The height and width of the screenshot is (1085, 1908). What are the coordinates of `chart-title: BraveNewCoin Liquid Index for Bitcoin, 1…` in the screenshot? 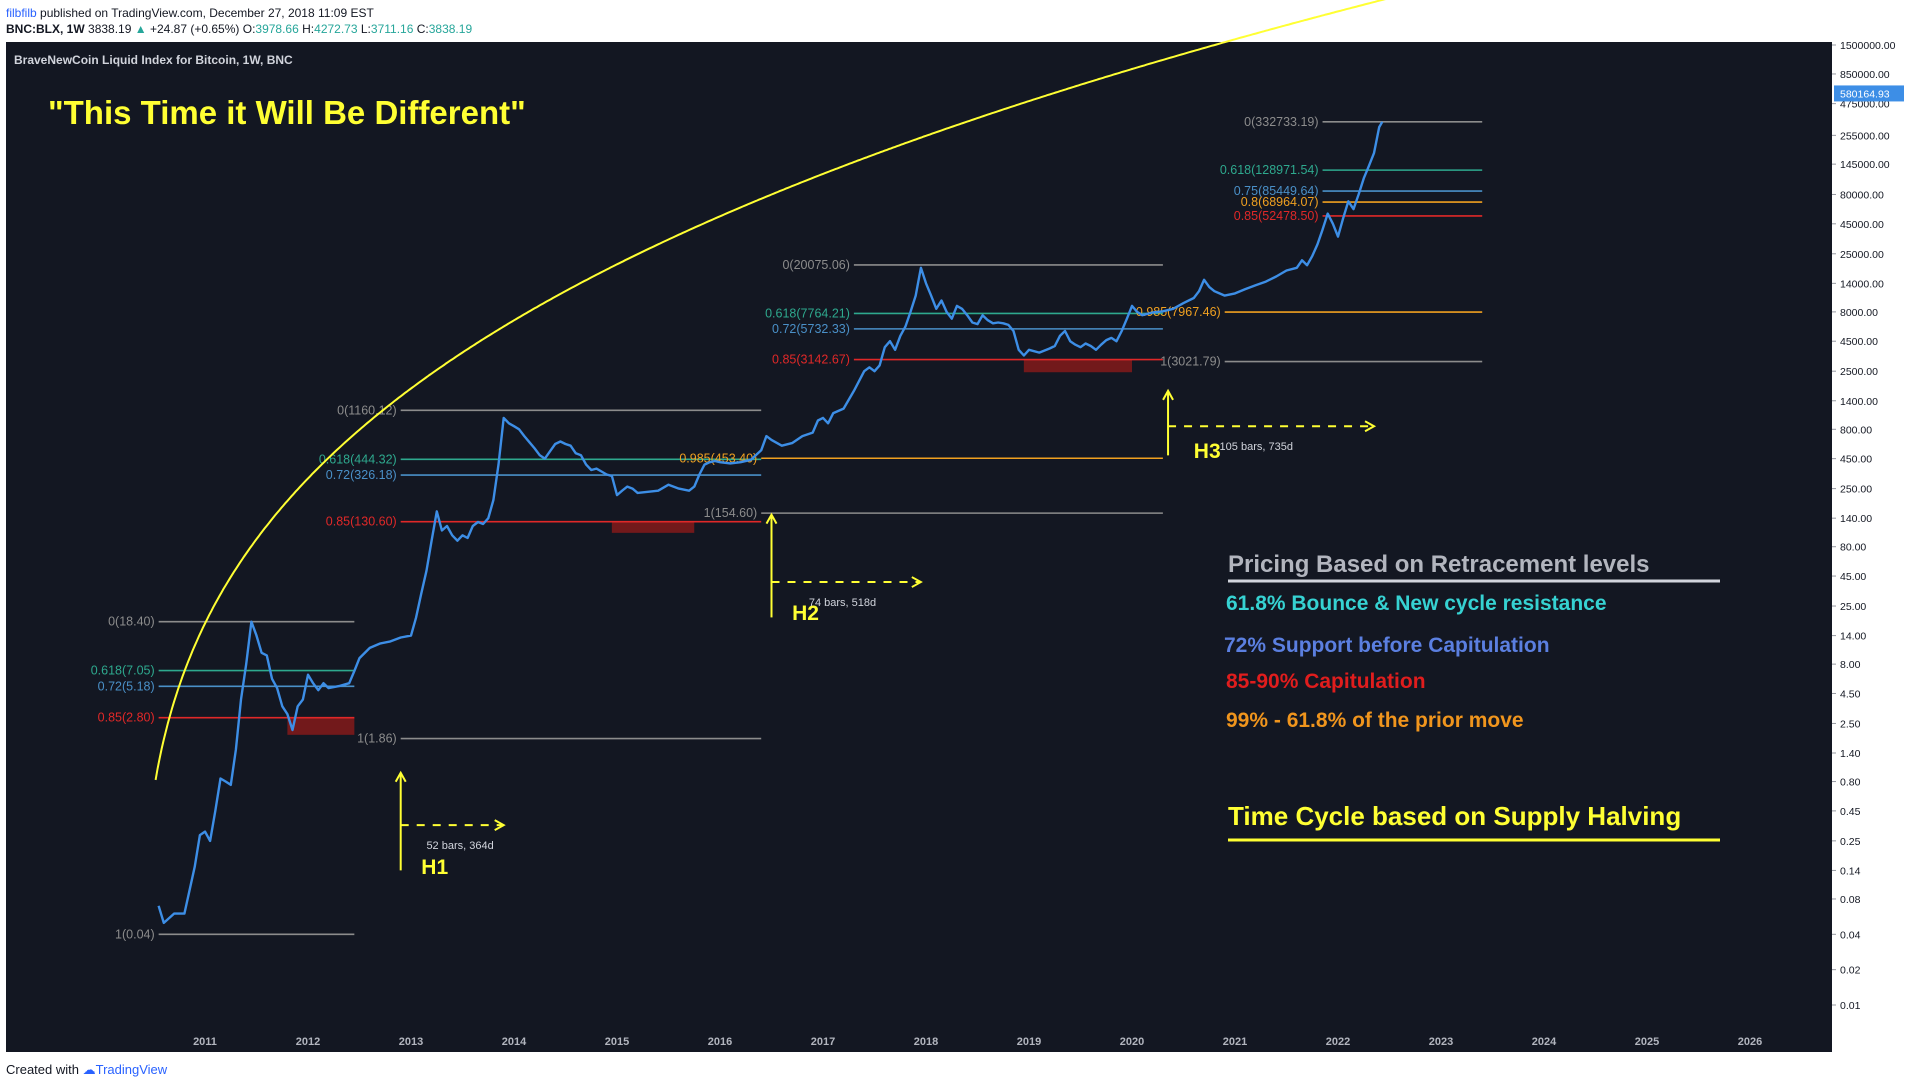 It's located at (153, 60).